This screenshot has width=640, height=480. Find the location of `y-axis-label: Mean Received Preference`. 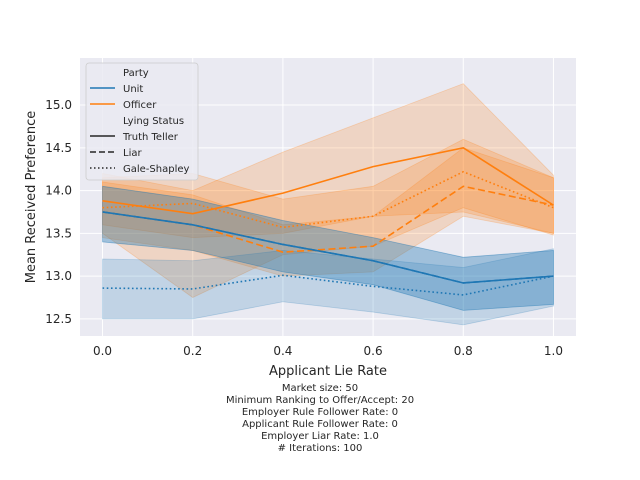

y-axis-label: Mean Received Preference is located at coordinates (31, 197).